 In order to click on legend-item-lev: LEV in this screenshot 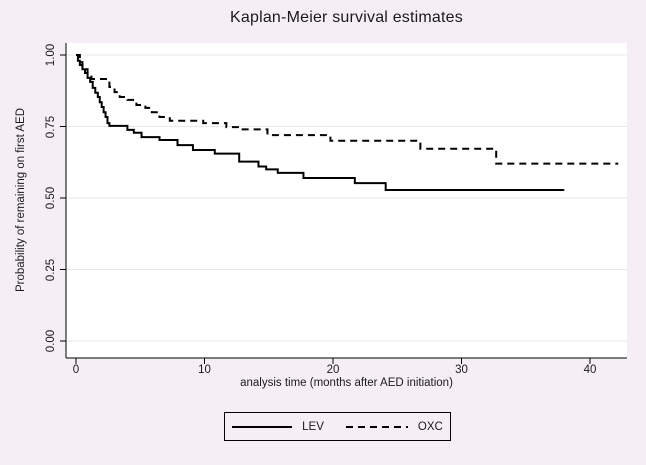, I will do `click(278, 427)`.